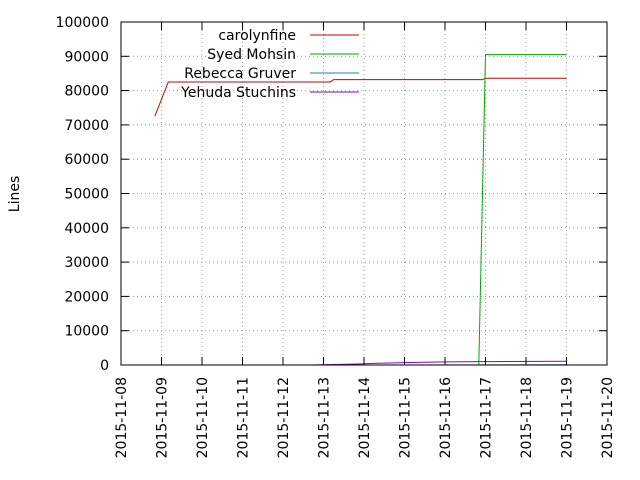 The width and height of the screenshot is (640, 480). Describe the element at coordinates (86, 57) in the screenshot. I see `y-tick-label: 90000` at that location.